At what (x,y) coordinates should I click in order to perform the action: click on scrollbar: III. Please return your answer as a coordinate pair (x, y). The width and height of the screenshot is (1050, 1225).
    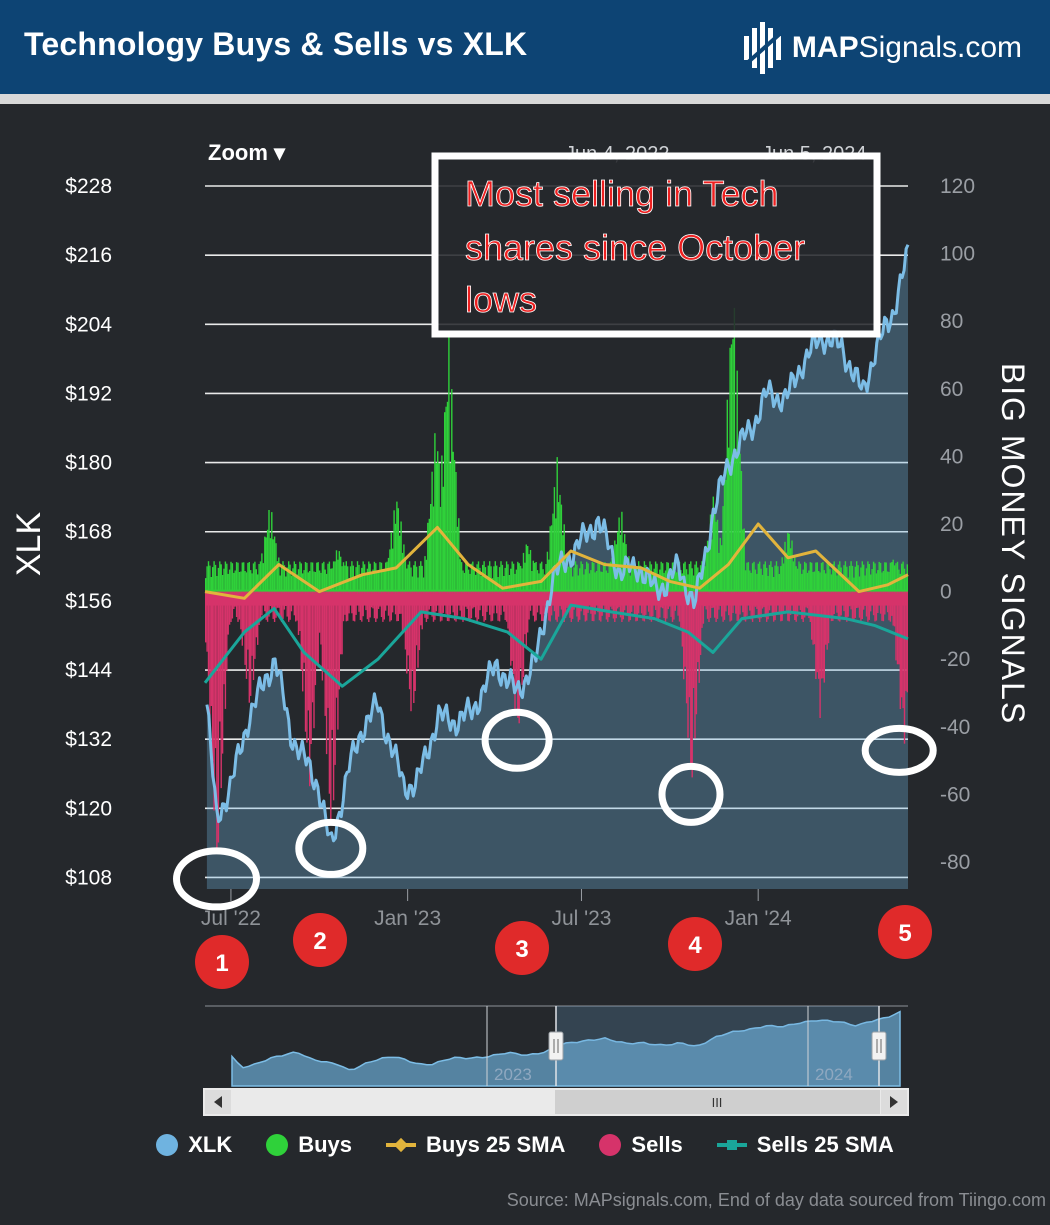
    Looking at the image, I should click on (556, 1102).